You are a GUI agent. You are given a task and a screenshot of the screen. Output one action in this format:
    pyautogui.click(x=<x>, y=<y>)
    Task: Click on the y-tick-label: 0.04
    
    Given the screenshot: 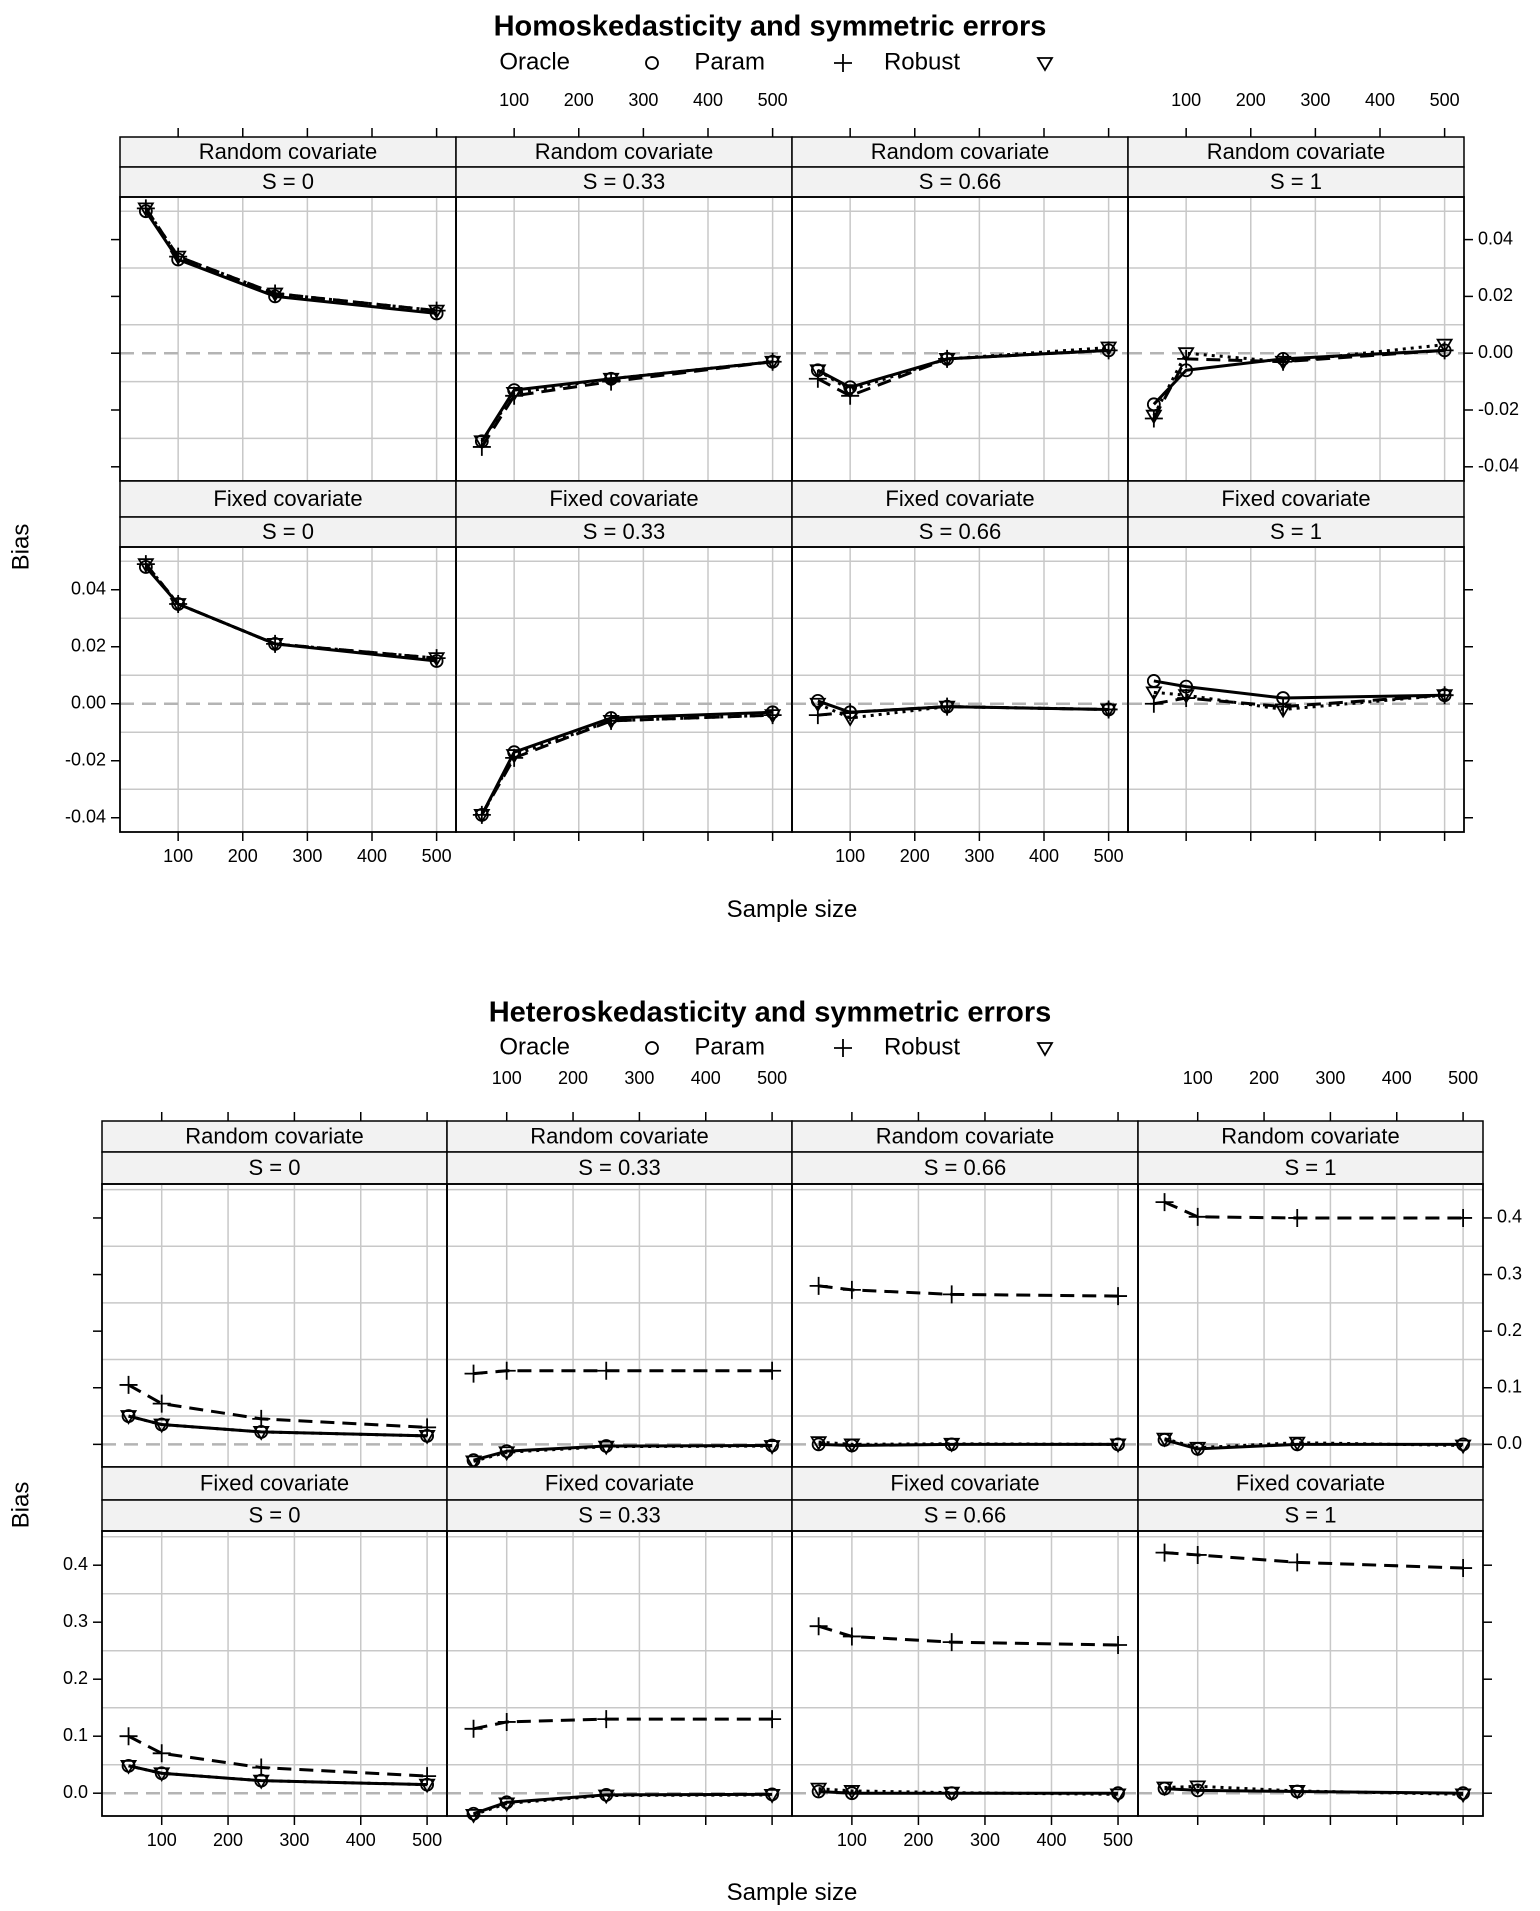 What is the action you would take?
    pyautogui.click(x=88, y=589)
    